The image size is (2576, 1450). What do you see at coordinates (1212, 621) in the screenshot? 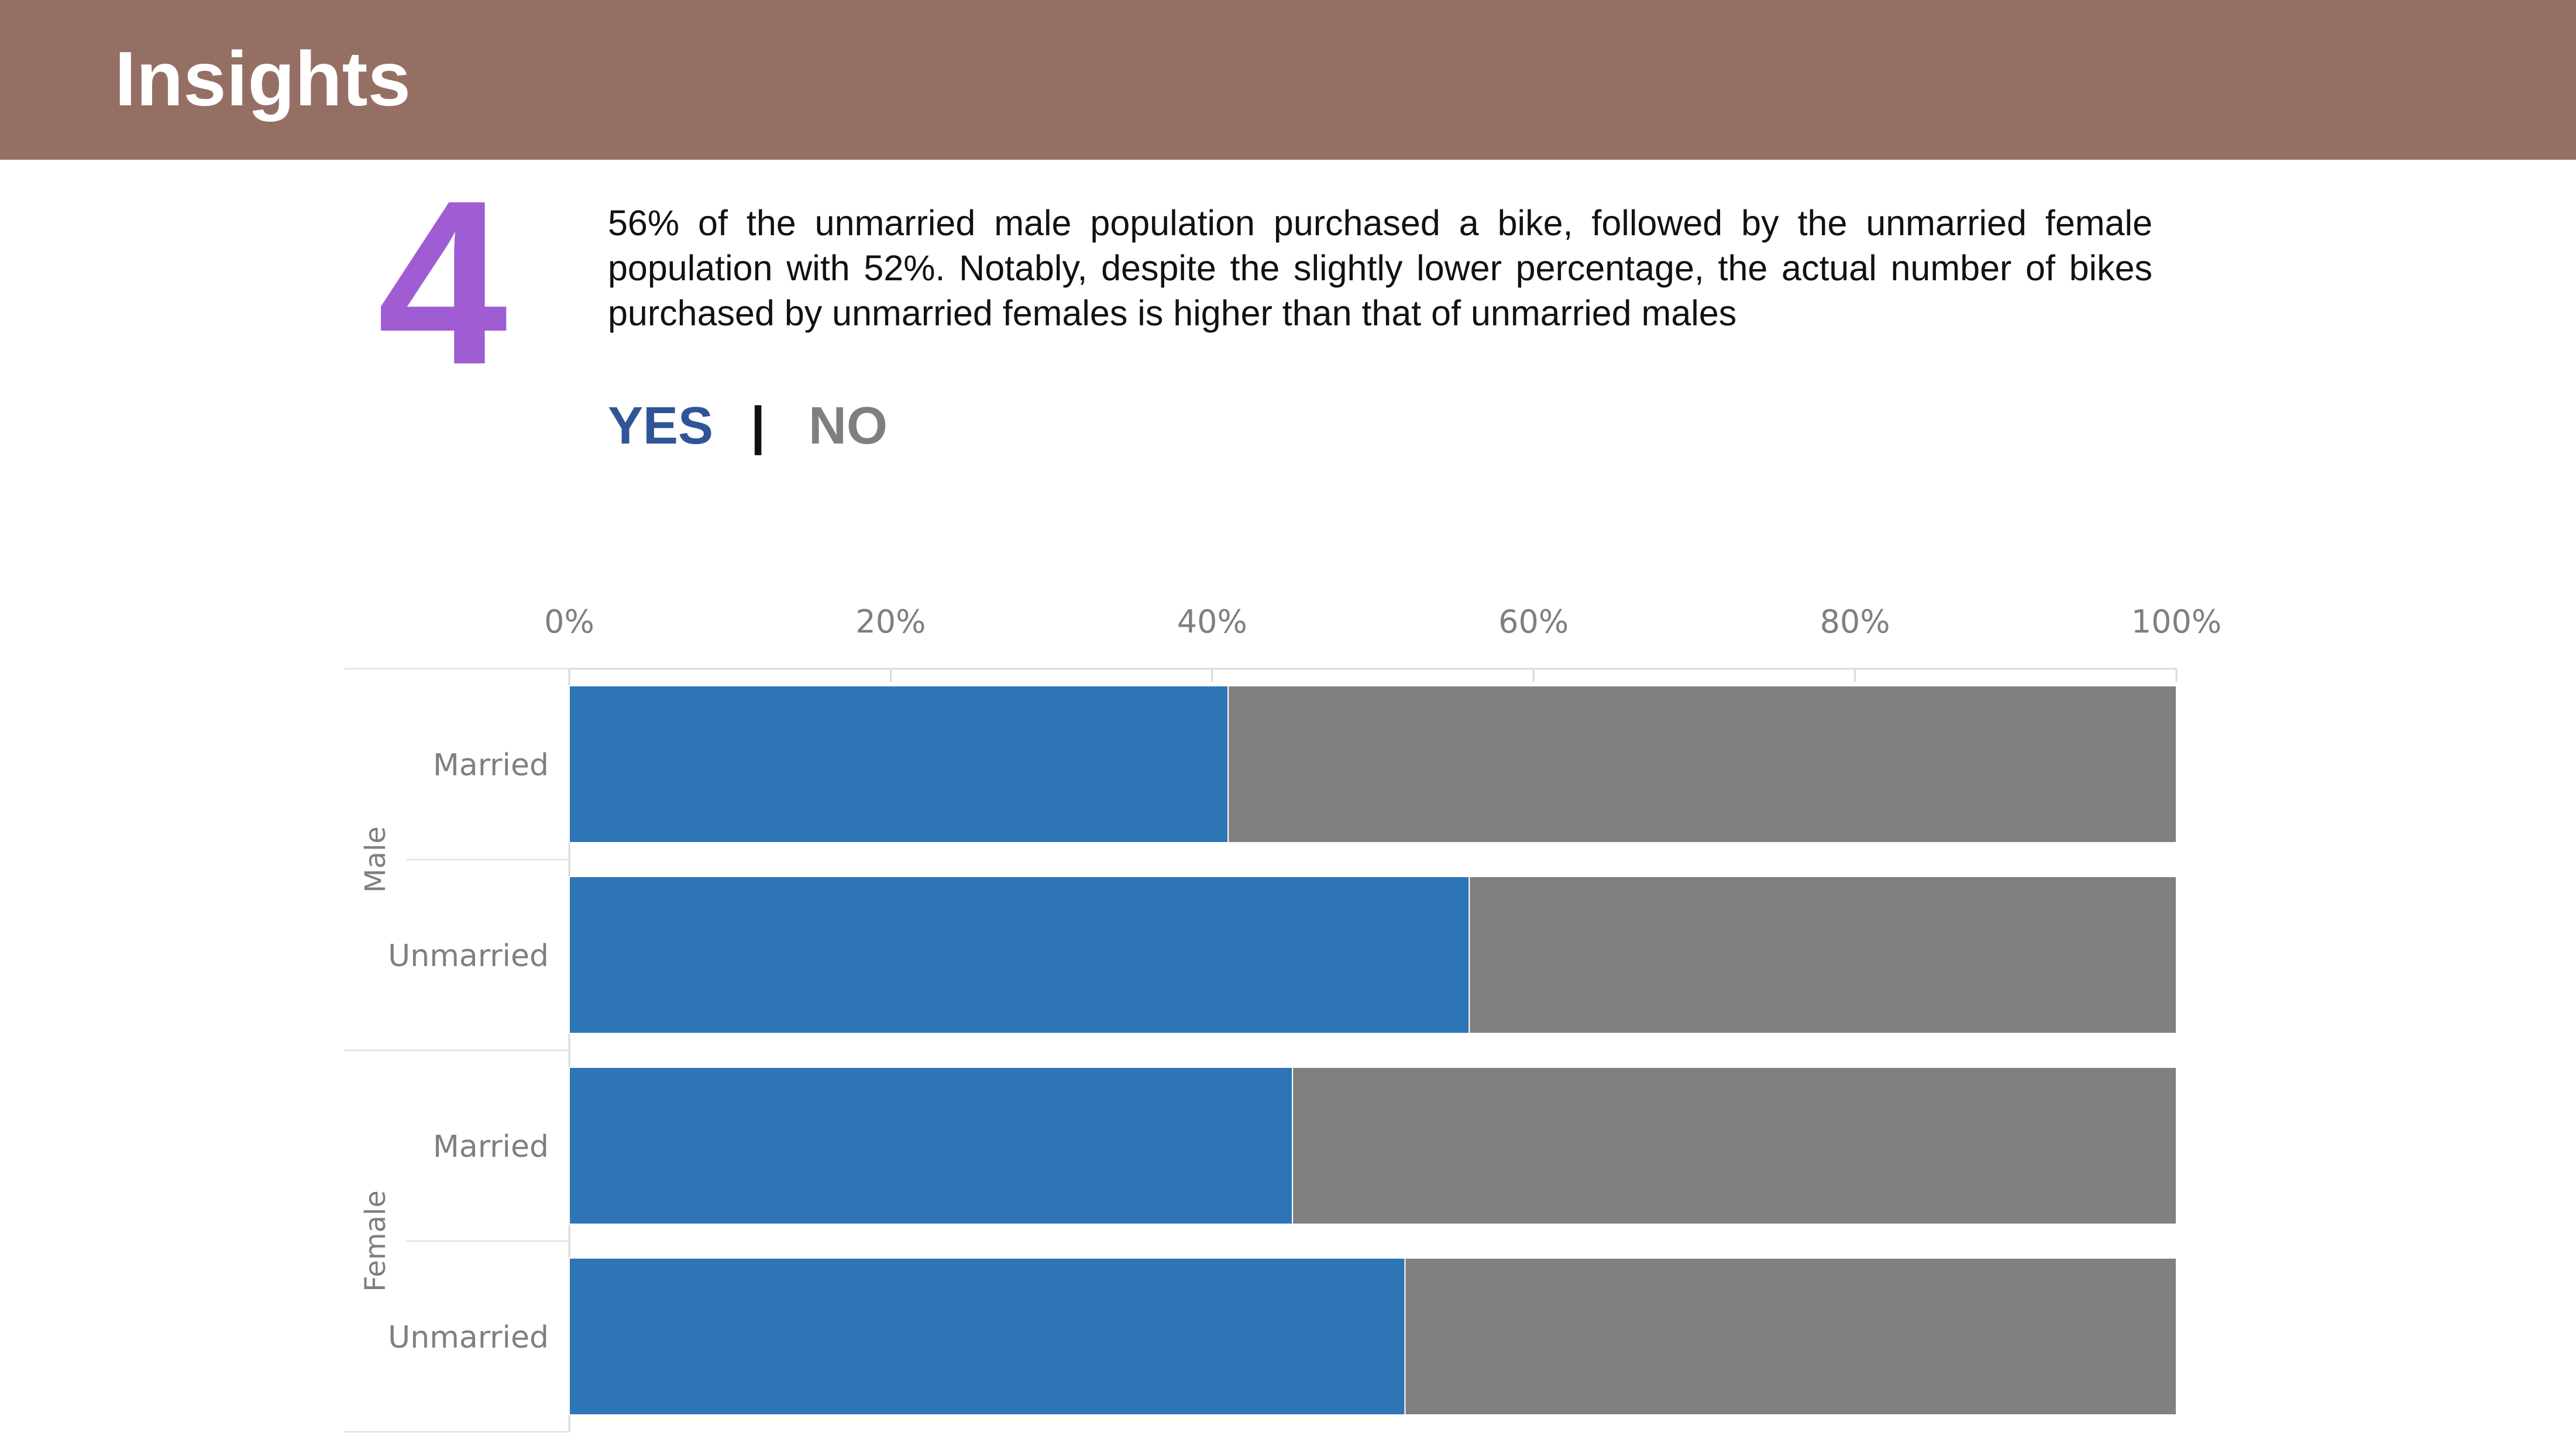
I see `x-tick-label: 40%` at bounding box center [1212, 621].